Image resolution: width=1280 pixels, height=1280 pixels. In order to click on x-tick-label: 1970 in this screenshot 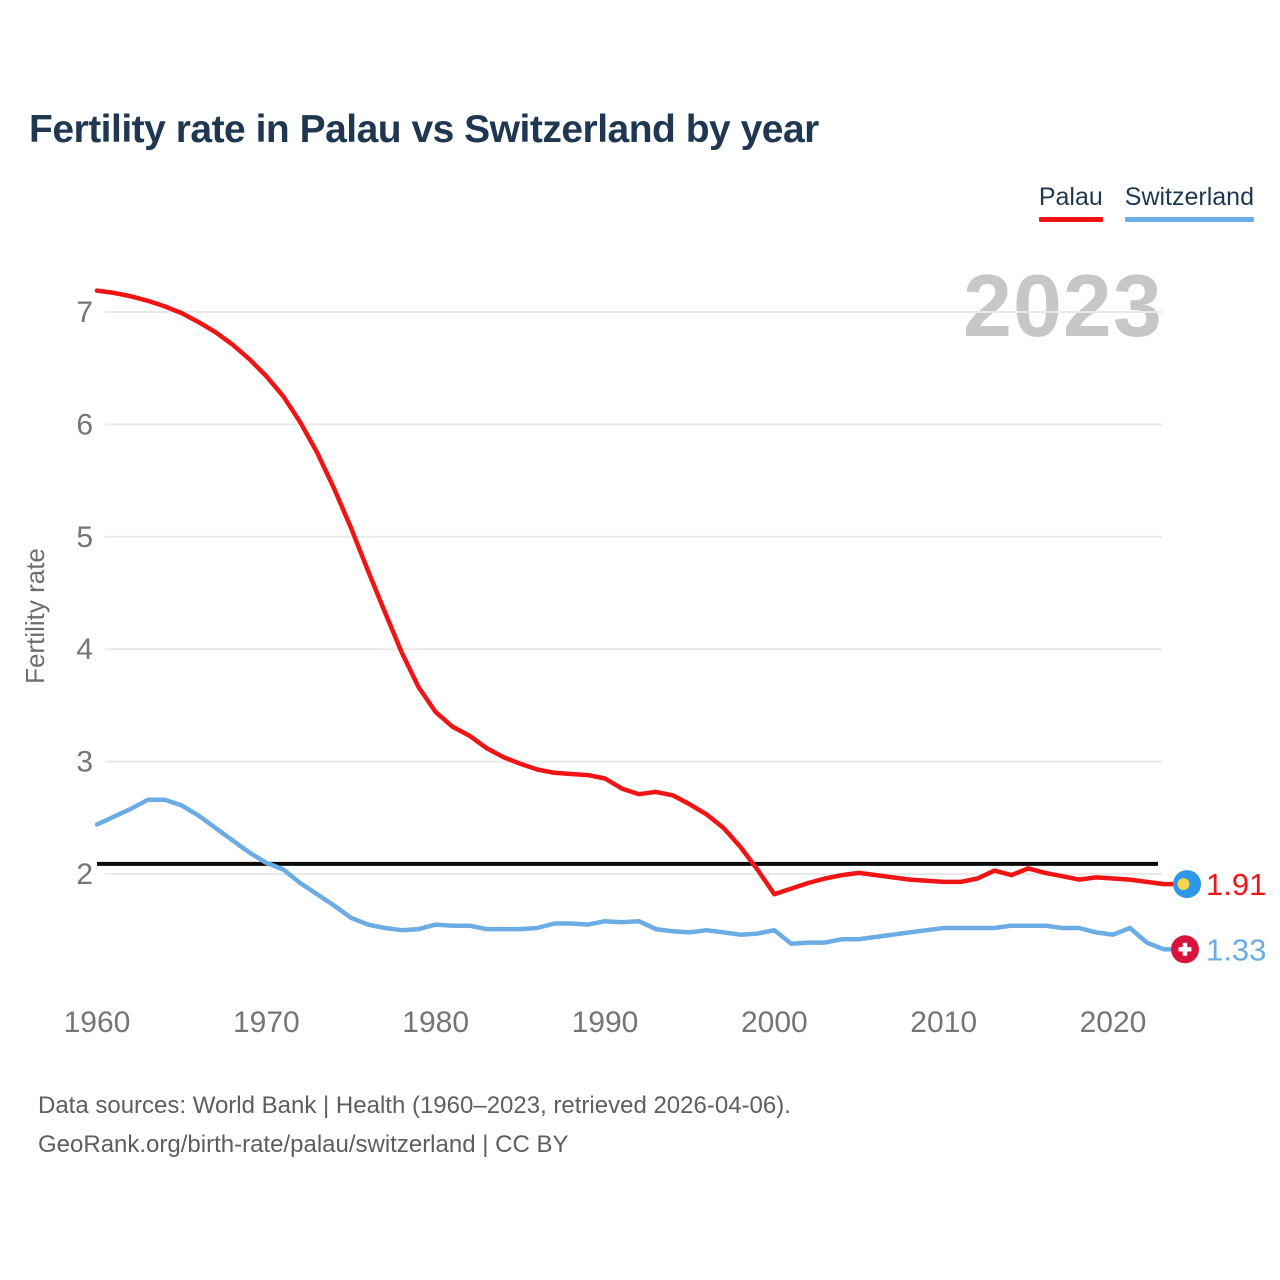, I will do `click(266, 1022)`.